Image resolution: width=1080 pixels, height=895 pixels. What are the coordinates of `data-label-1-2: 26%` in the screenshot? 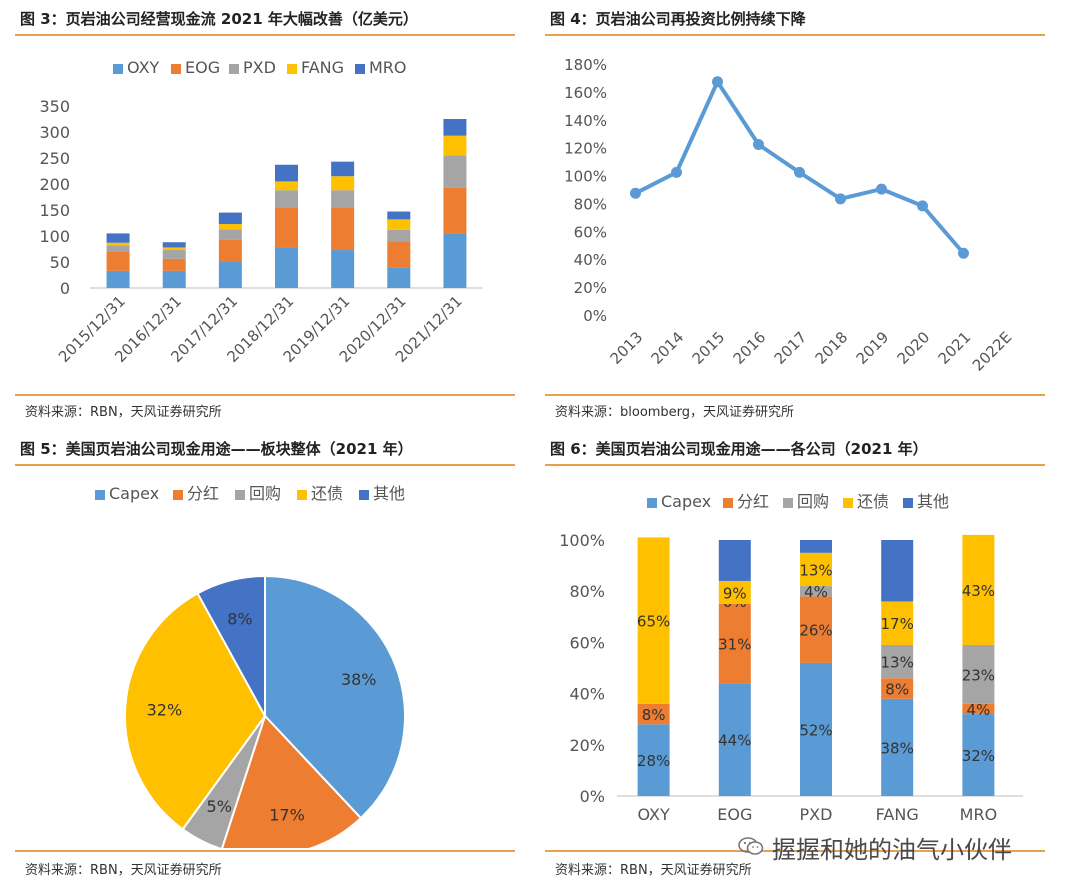 It's located at (815, 631).